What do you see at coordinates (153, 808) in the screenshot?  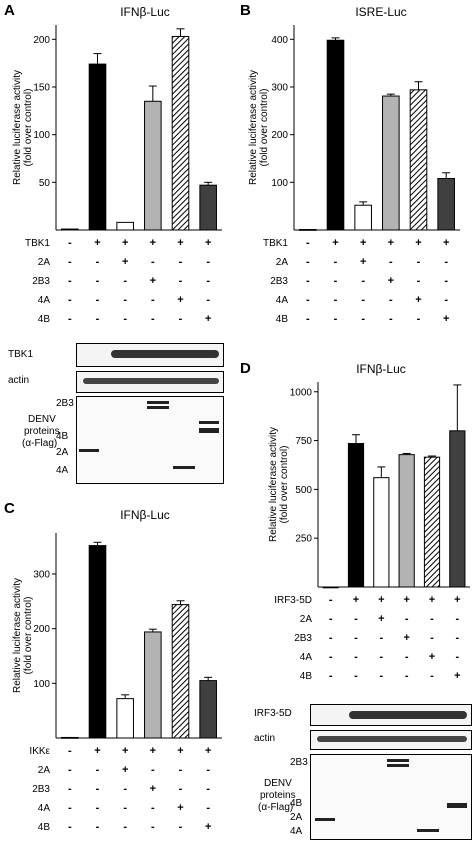 I see `treatment-sign-c-3-3: -` at bounding box center [153, 808].